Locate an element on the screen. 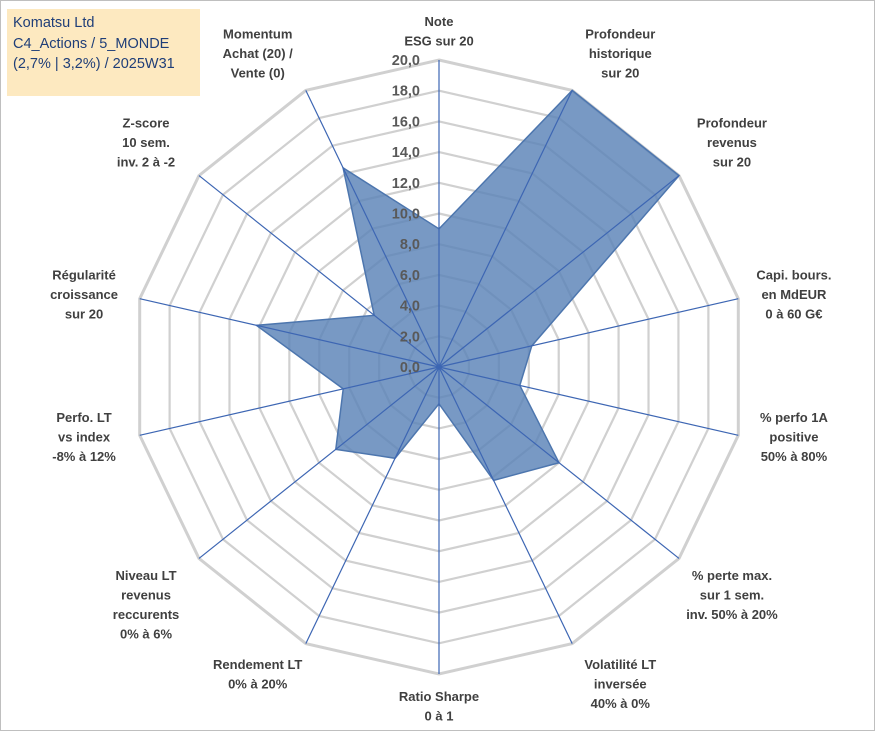 This screenshot has height=731, width=875. category-label: Volatilité LT inversée 40% à 0% is located at coordinates (620, 684).